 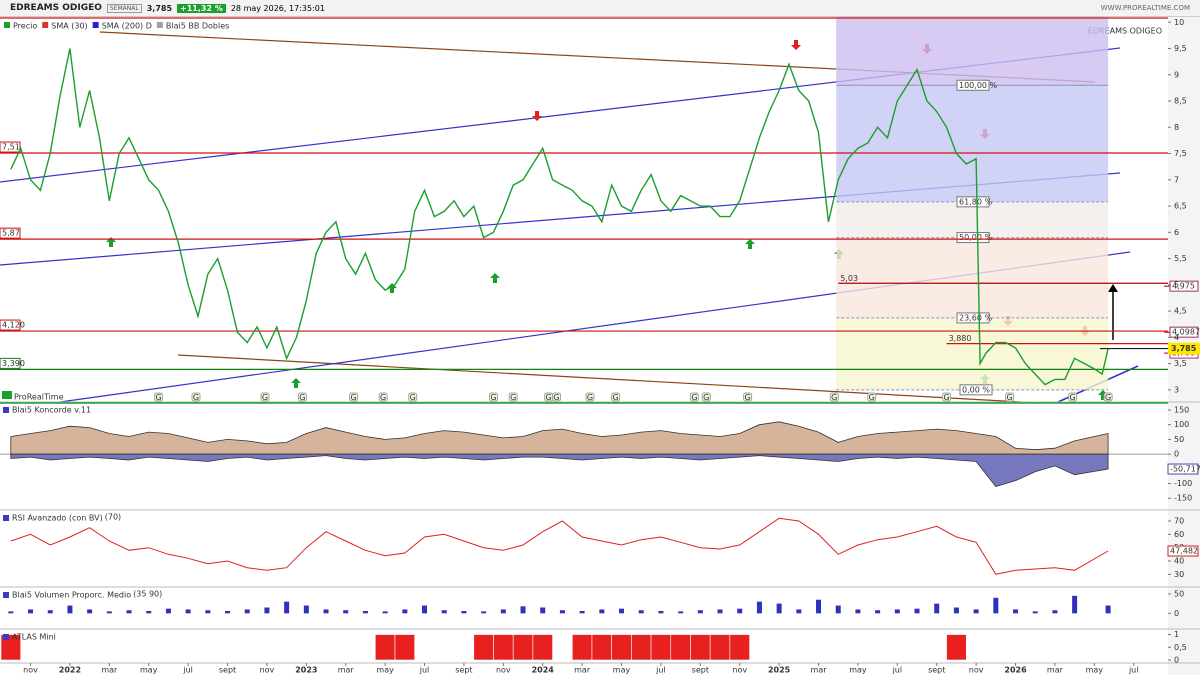 What do you see at coordinates (1180, 48) in the screenshot?
I see `y-tick-label: 9,5` at bounding box center [1180, 48].